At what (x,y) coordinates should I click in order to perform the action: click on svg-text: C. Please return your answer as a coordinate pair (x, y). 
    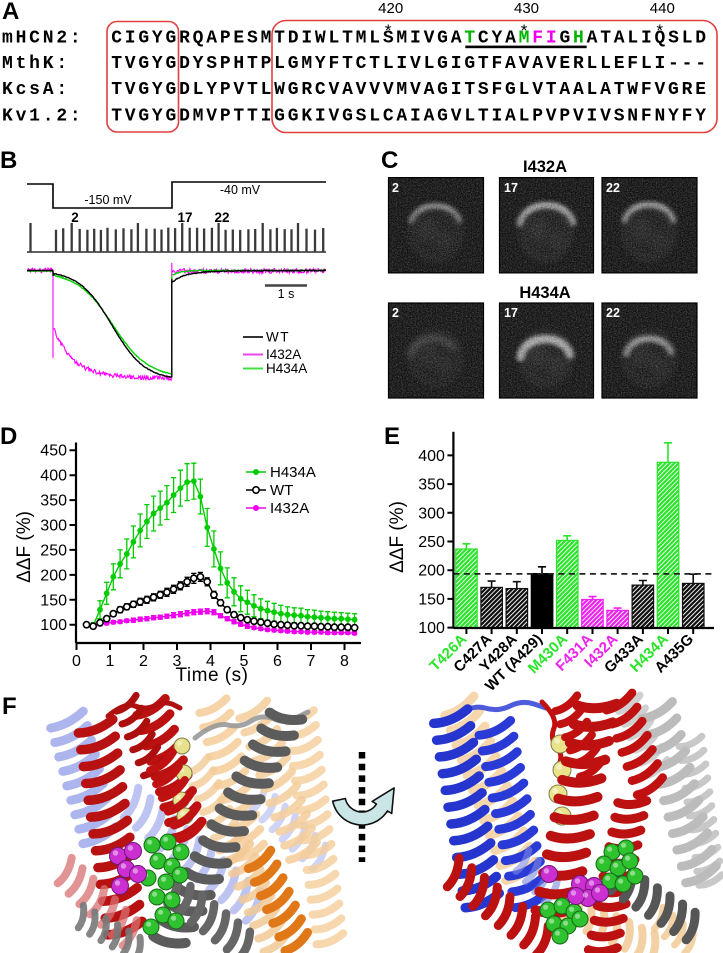
    Looking at the image, I should click on (389, 160).